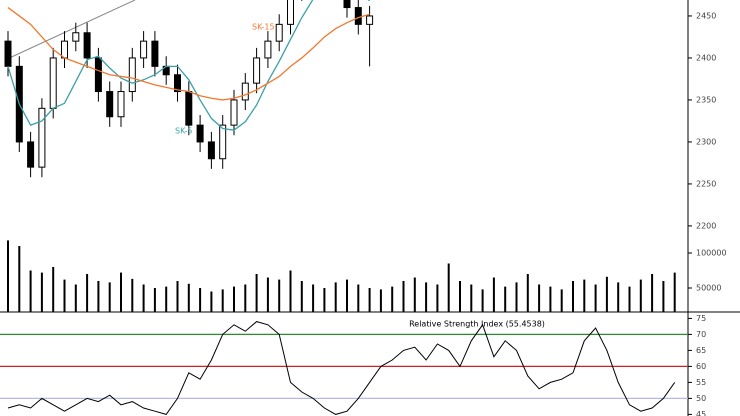 The height and width of the screenshot is (416, 740). What do you see at coordinates (701, 350) in the screenshot?
I see `y-tick-label: 65` at bounding box center [701, 350].